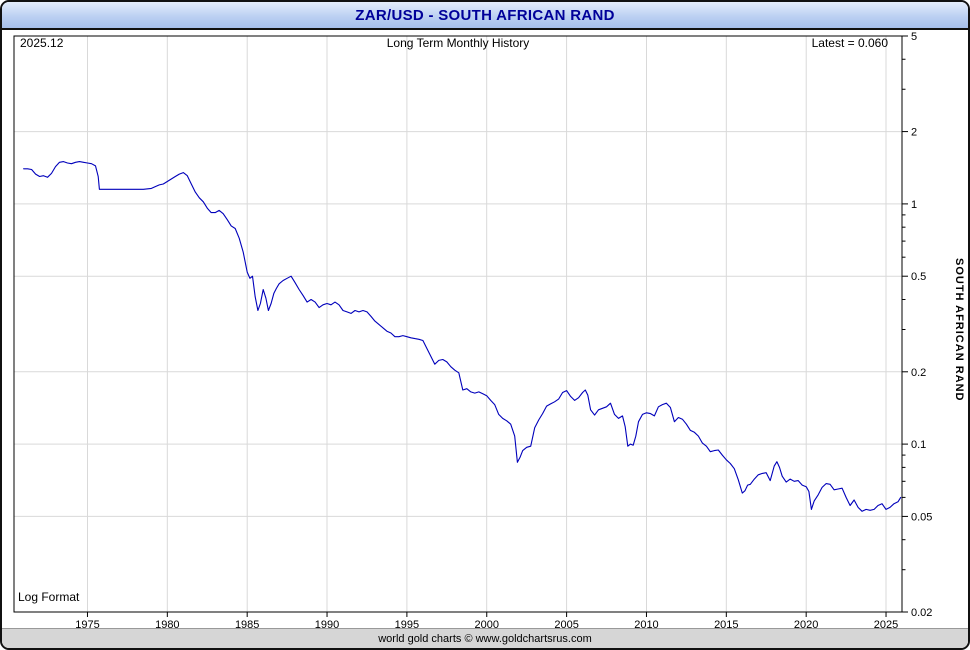  What do you see at coordinates (806, 623) in the screenshot?
I see `x-tick-label: 2020` at bounding box center [806, 623].